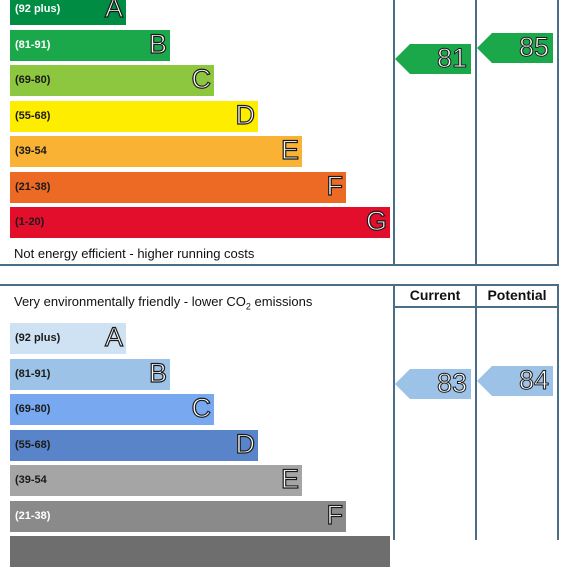 This screenshot has height=567, width=568. I want to click on band-g-partial, so click(200, 551).